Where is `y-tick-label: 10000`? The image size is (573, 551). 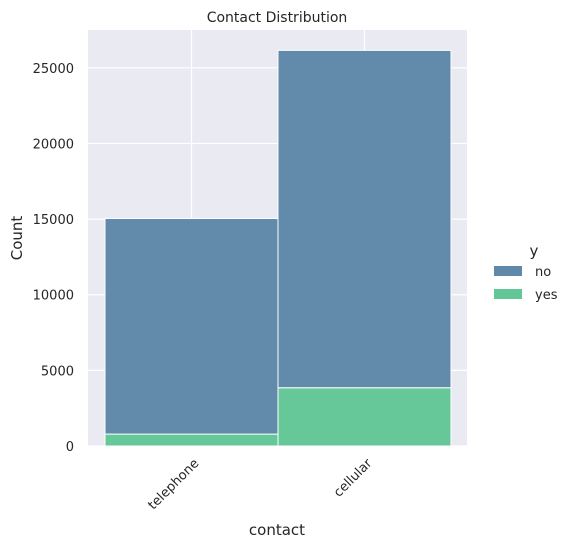 y-tick-label: 10000 is located at coordinates (53, 296).